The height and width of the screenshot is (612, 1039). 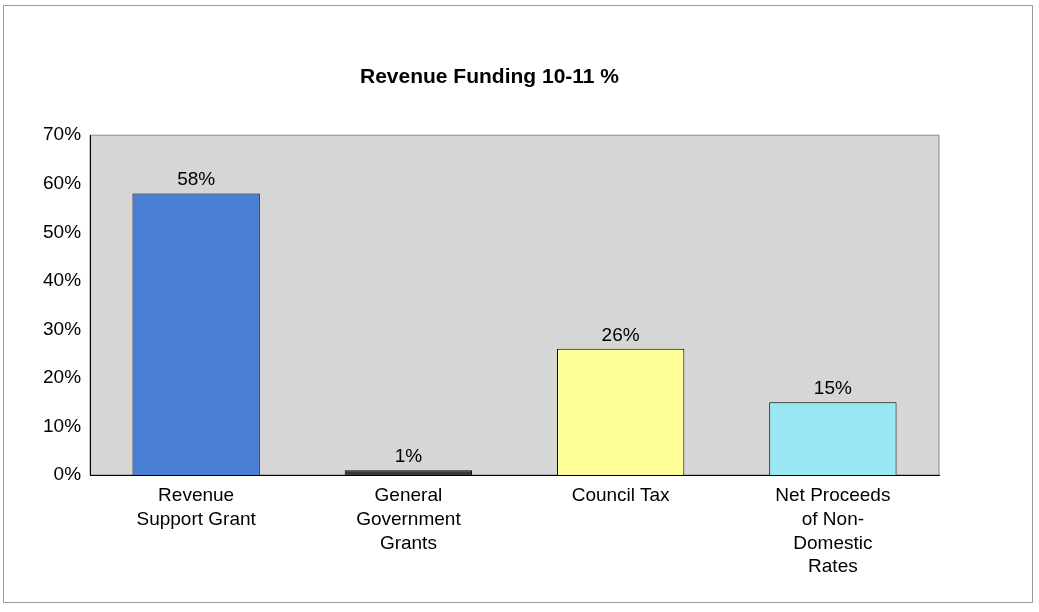 What do you see at coordinates (62, 134) in the screenshot?
I see `y-tick-label: 70%` at bounding box center [62, 134].